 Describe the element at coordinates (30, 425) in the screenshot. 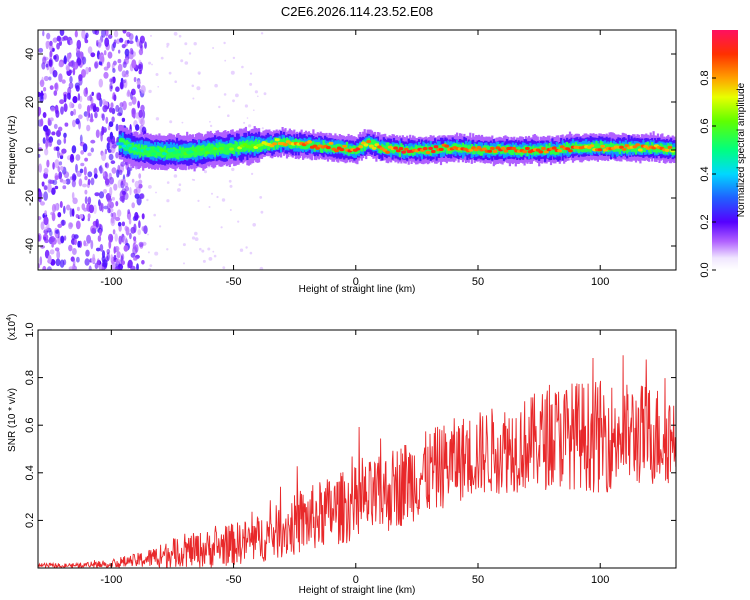

I see `y-tick-label: 0.6` at that location.